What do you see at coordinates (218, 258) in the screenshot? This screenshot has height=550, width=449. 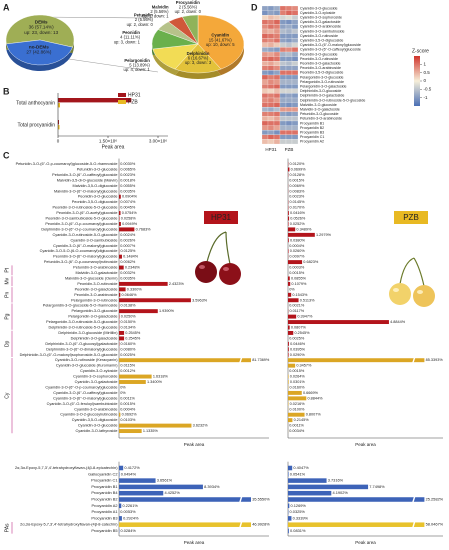 I see `cherries-red` at bounding box center [218, 258].